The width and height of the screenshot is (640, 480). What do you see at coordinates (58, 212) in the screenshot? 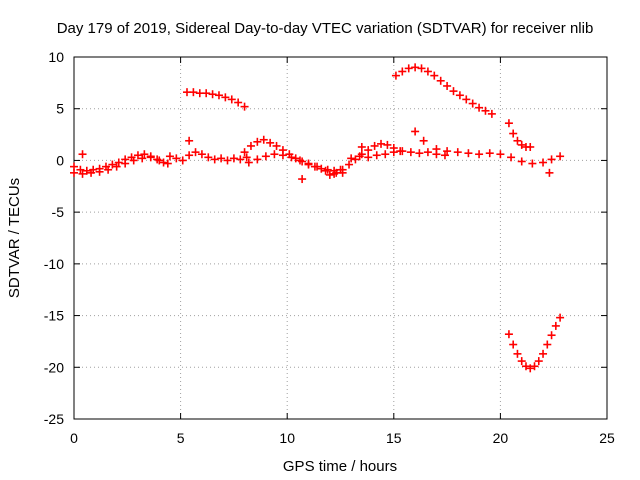
I see `y-tick-label: -5` at bounding box center [58, 212].